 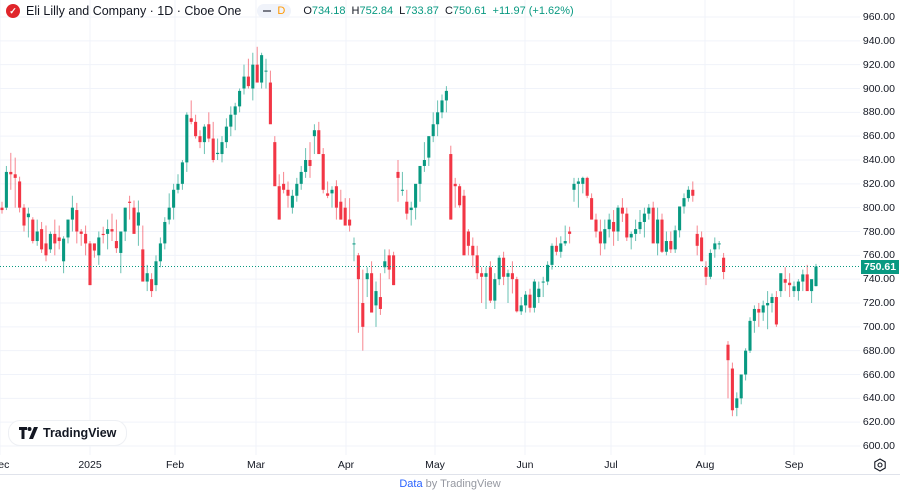 I want to click on symbol-title: Eli Lilly and Company · 1D · Cboe One, so click(x=134, y=11).